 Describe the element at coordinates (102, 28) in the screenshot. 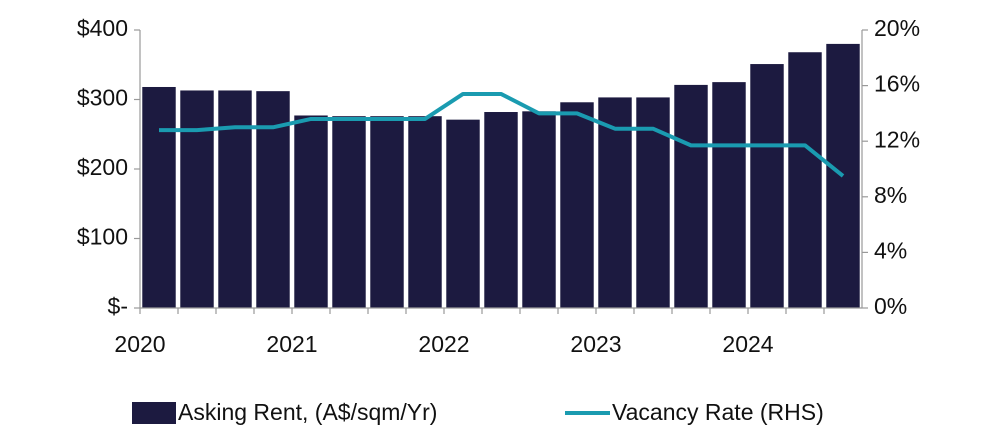

I see `y-tick-label: $400` at that location.